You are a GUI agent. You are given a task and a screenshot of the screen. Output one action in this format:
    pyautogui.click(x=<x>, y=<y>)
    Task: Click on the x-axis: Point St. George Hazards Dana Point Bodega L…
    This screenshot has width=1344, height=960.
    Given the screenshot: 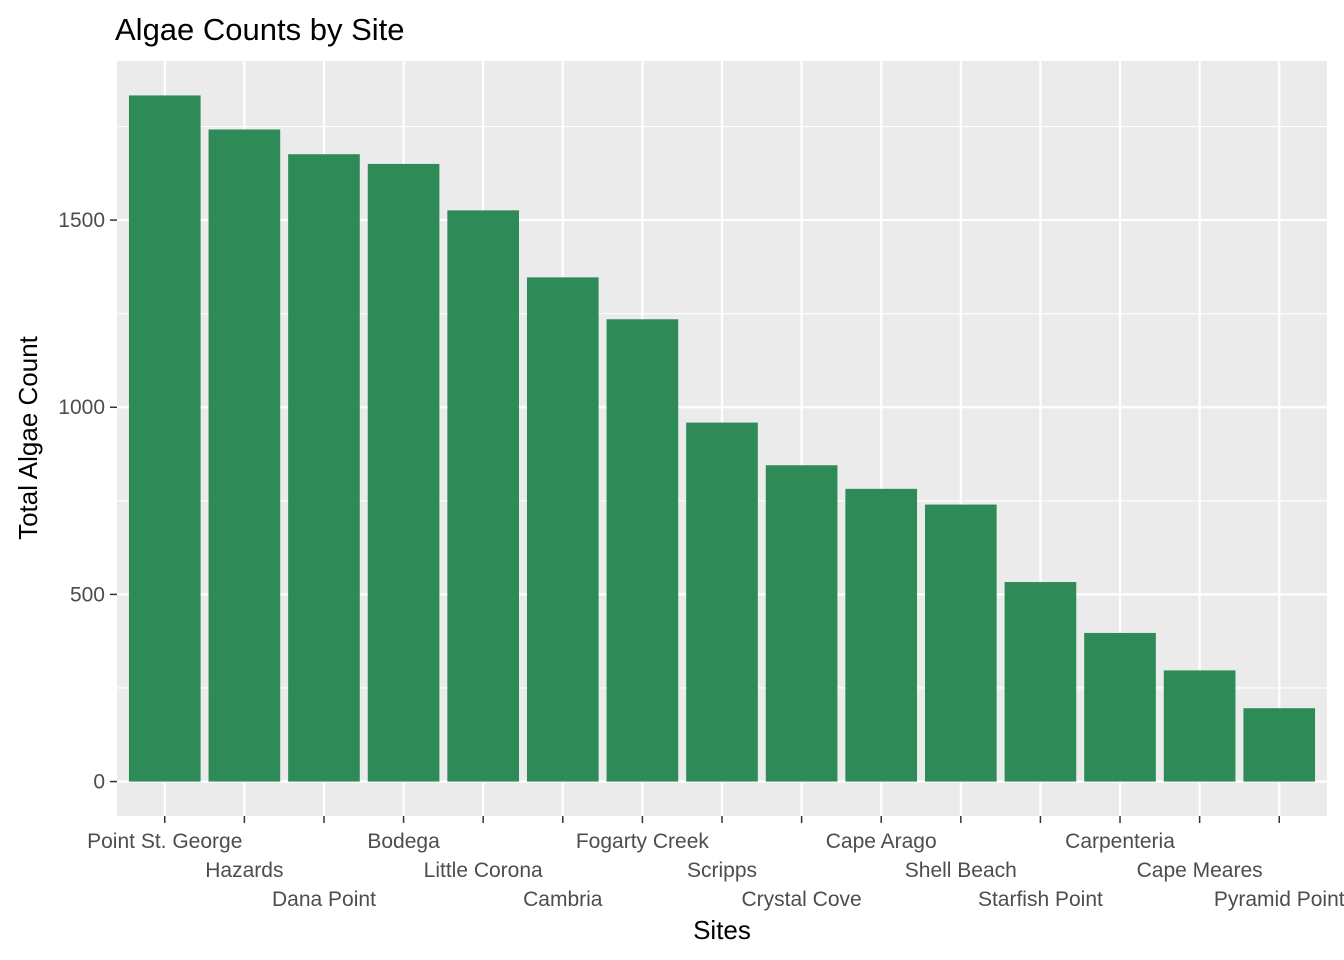 What is the action you would take?
    pyautogui.click(x=715, y=863)
    